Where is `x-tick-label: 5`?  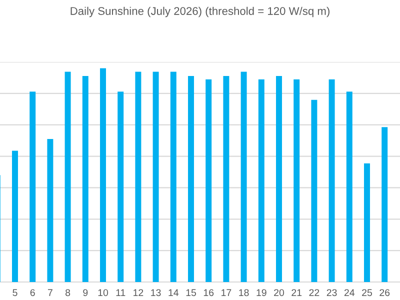 x-tick-label: 5 is located at coordinates (15, 292).